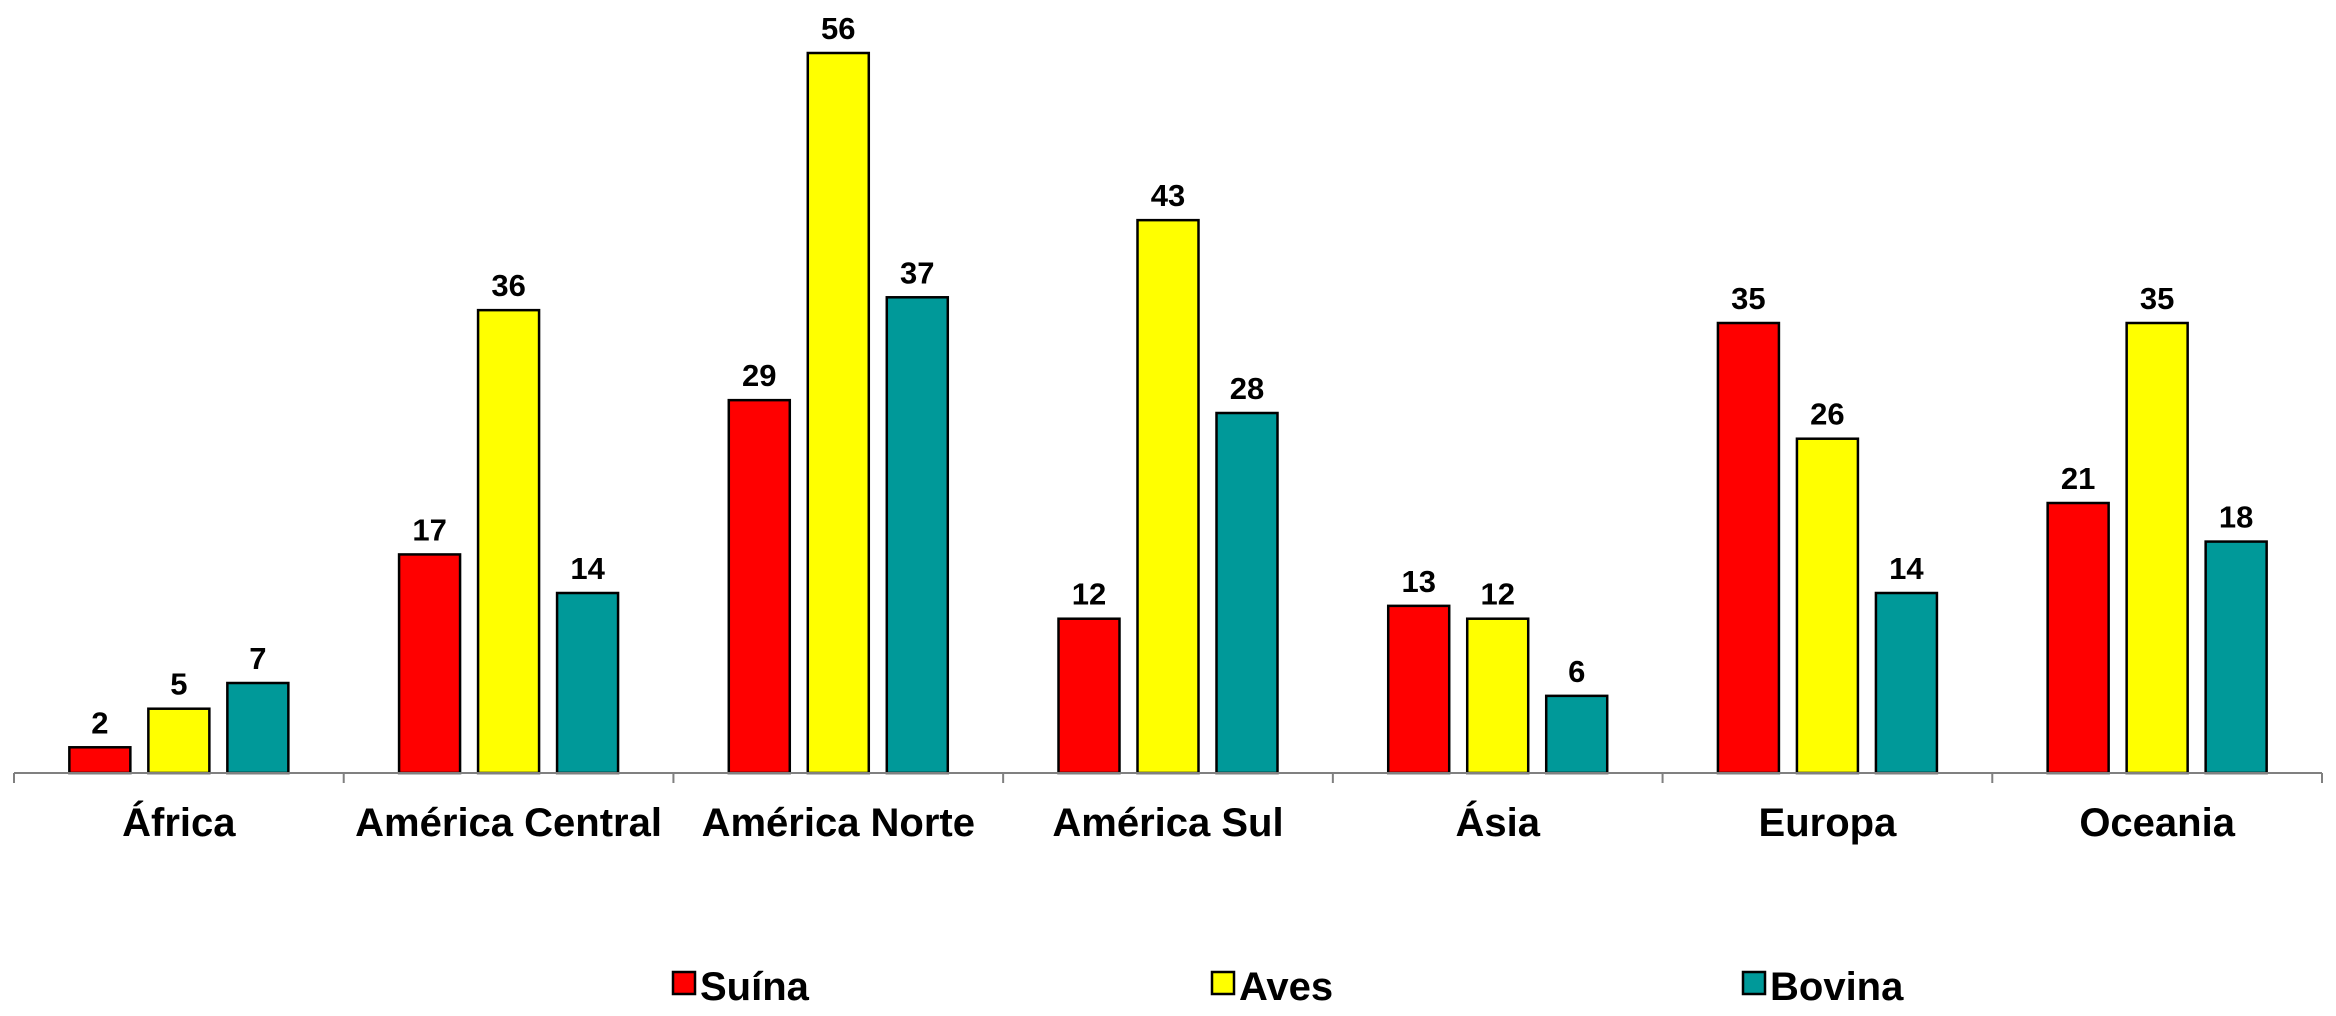 Image resolution: width=2336 pixels, height=1016 pixels. Describe the element at coordinates (1497, 594) in the screenshot. I see `data-label-aves-asia: 12` at that location.